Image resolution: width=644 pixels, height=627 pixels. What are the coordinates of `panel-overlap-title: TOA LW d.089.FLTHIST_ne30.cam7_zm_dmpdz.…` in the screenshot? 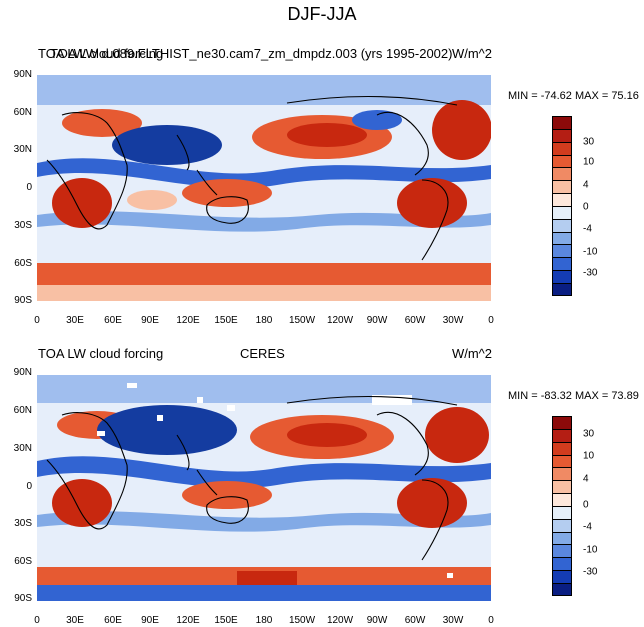 It's located at (251, 53).